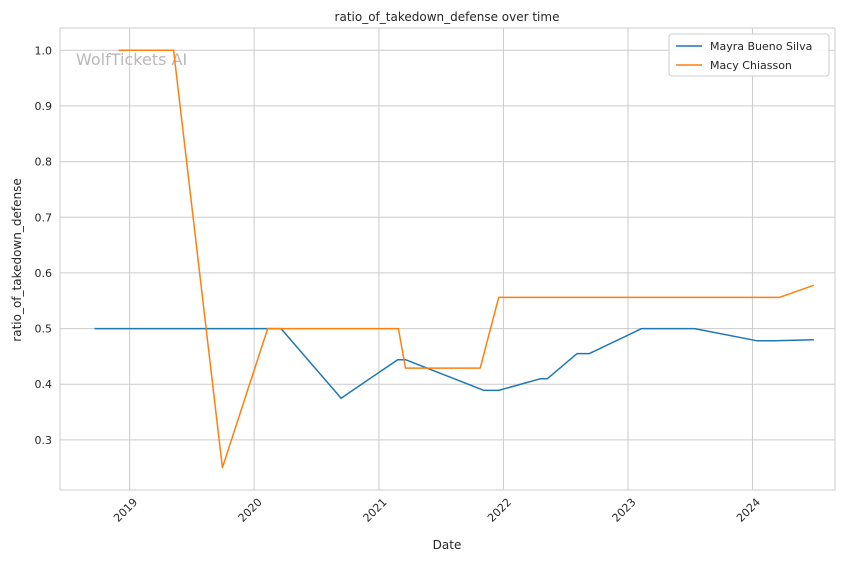  I want to click on y-tick-label: 1.0, so click(44, 50).